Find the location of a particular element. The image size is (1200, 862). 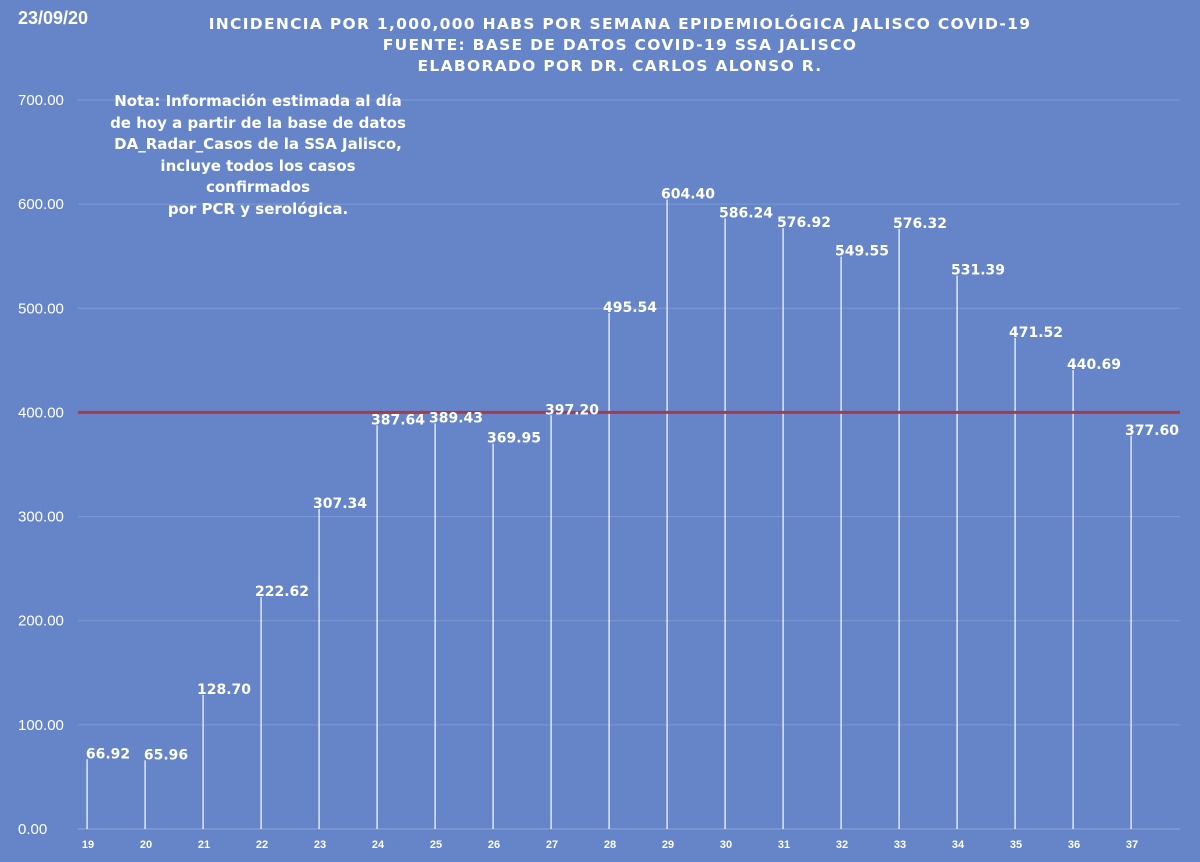

x-tick-label: 29 is located at coordinates (668, 845).